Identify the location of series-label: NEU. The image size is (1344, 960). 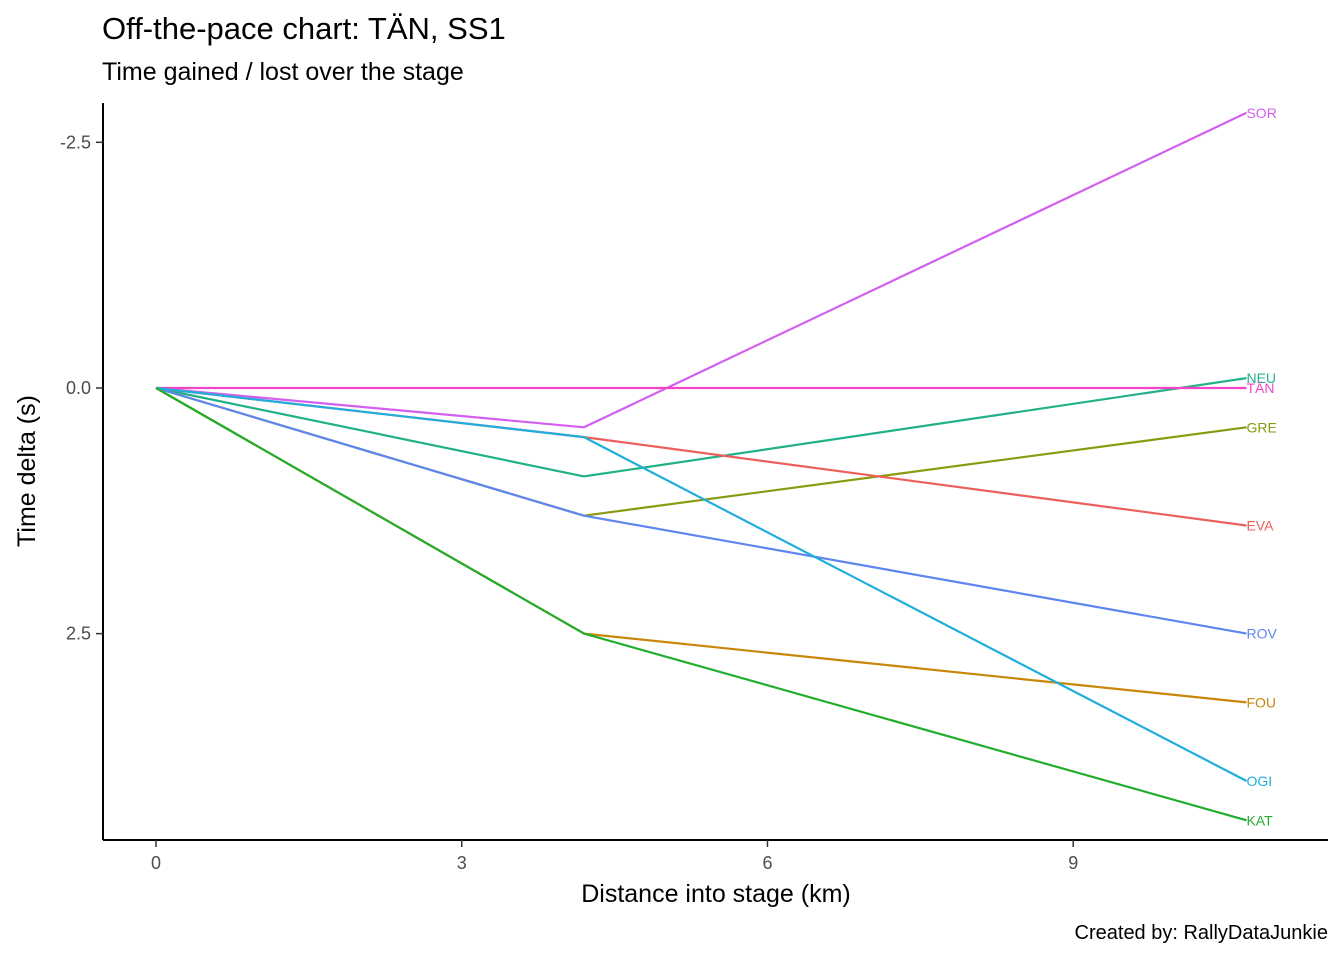
(1261, 378).